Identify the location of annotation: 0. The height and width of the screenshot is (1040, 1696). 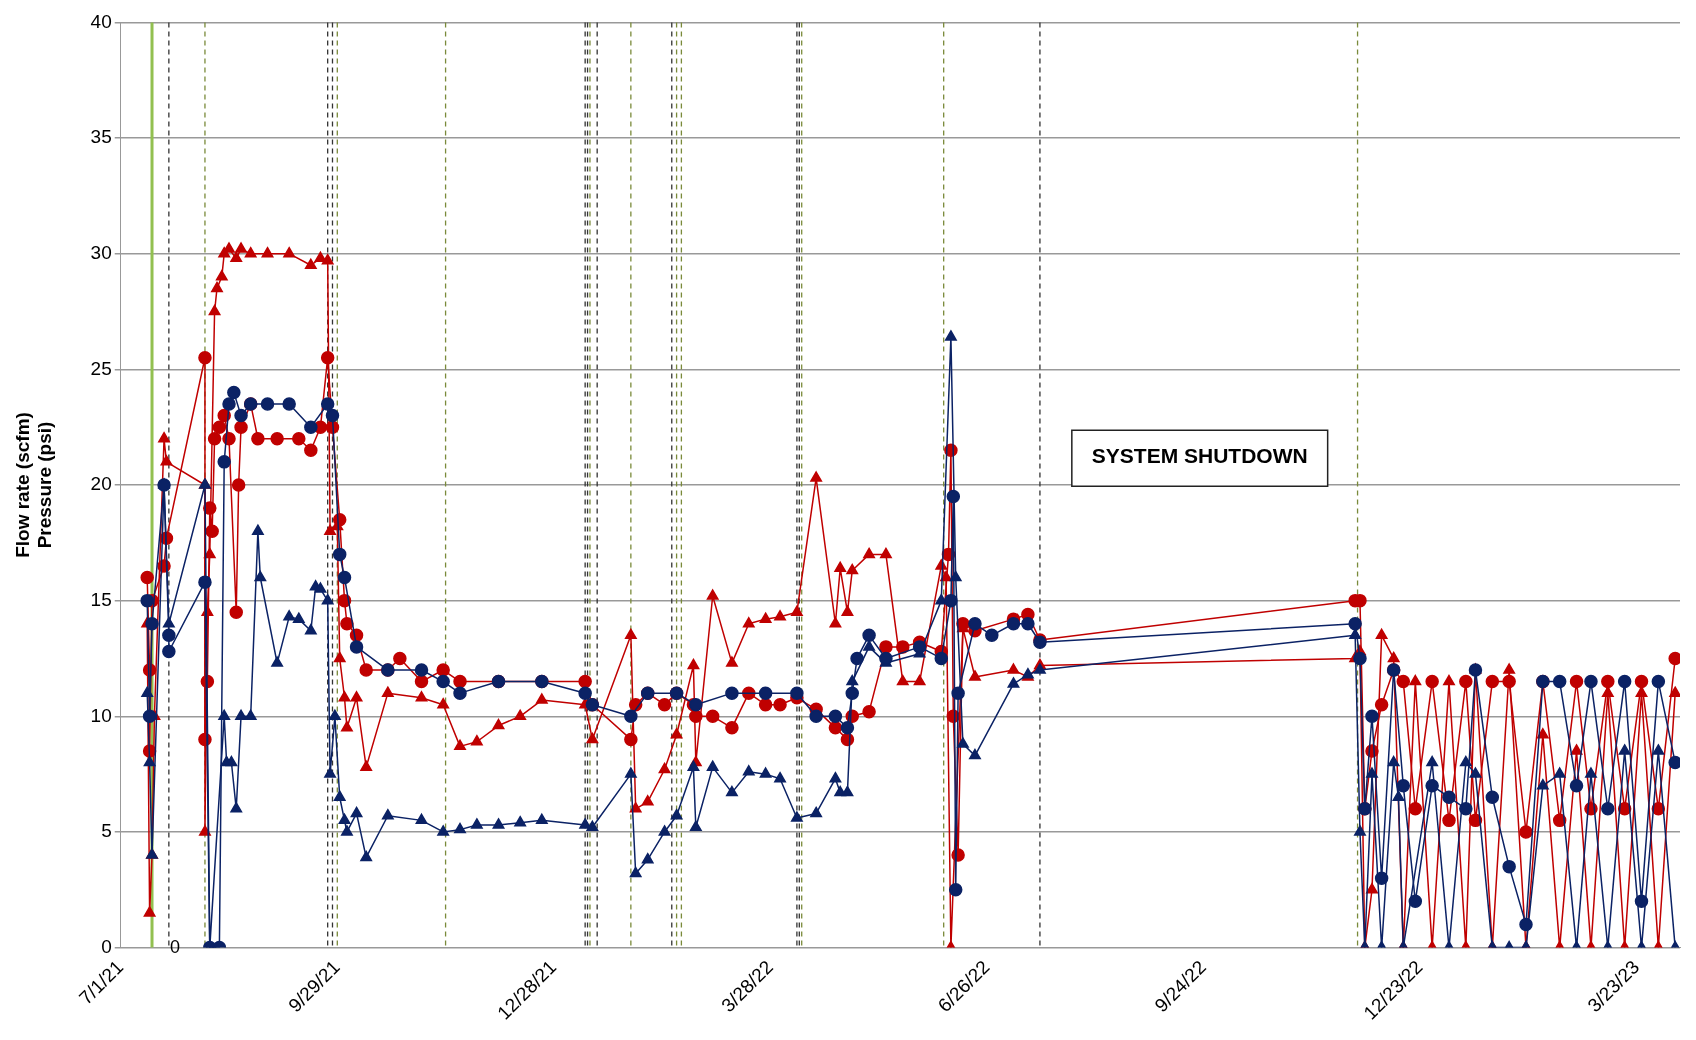
(174, 946).